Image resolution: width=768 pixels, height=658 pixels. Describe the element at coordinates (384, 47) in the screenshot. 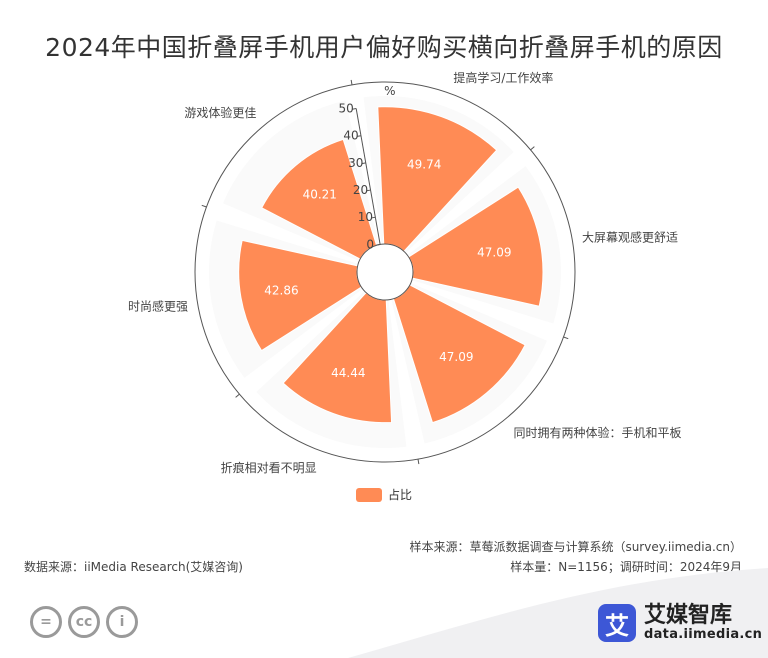

I see `chart-title: 2024年中国折叠屏手机用户偏好购买横向折叠屏手机的原因` at that location.